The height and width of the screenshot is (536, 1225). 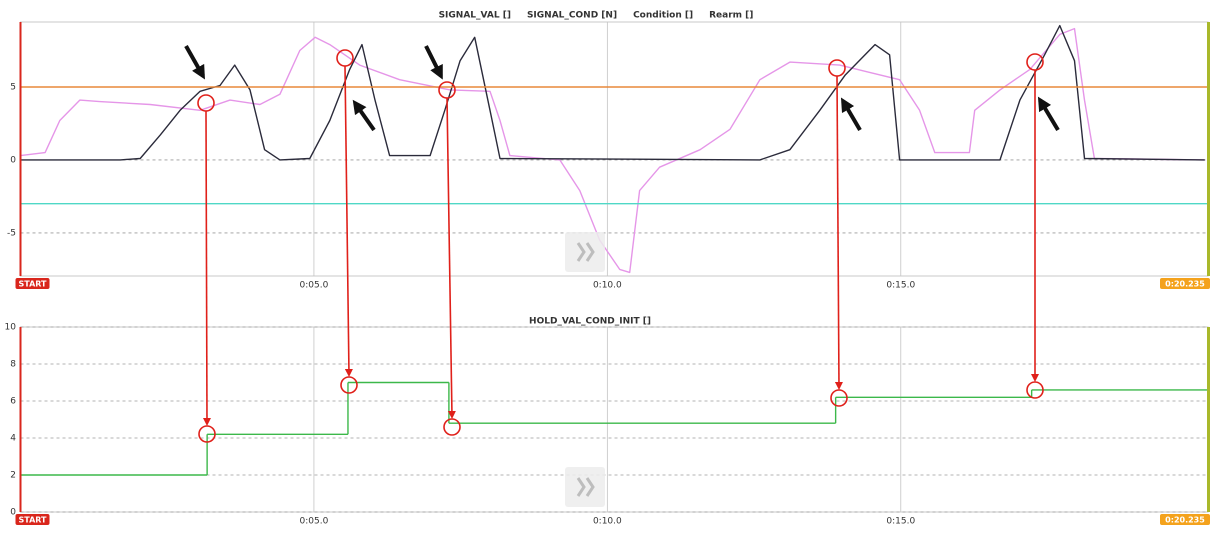 I want to click on legend-entry: Condition [], so click(x=663, y=16).